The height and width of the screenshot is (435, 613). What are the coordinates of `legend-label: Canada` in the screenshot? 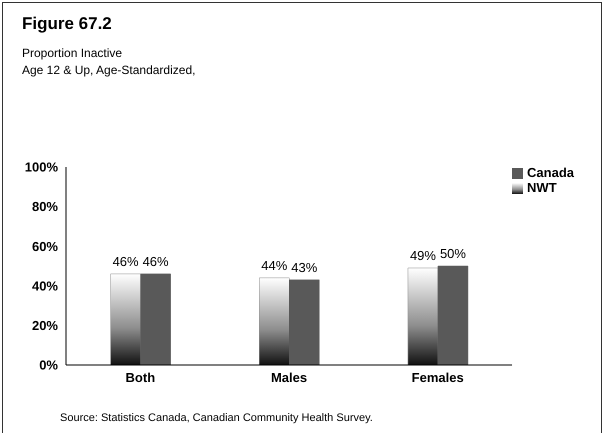 It's located at (550, 172).